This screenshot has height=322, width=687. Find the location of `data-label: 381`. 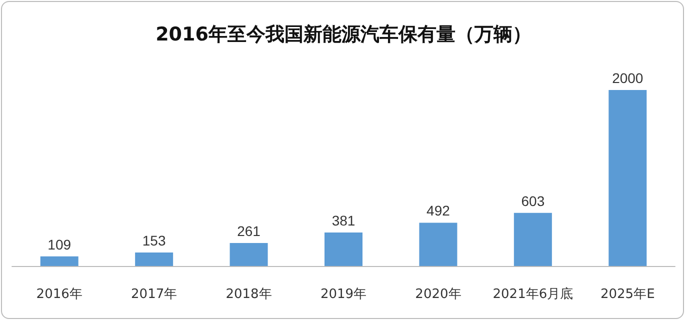

data-label: 381 is located at coordinates (344, 220).